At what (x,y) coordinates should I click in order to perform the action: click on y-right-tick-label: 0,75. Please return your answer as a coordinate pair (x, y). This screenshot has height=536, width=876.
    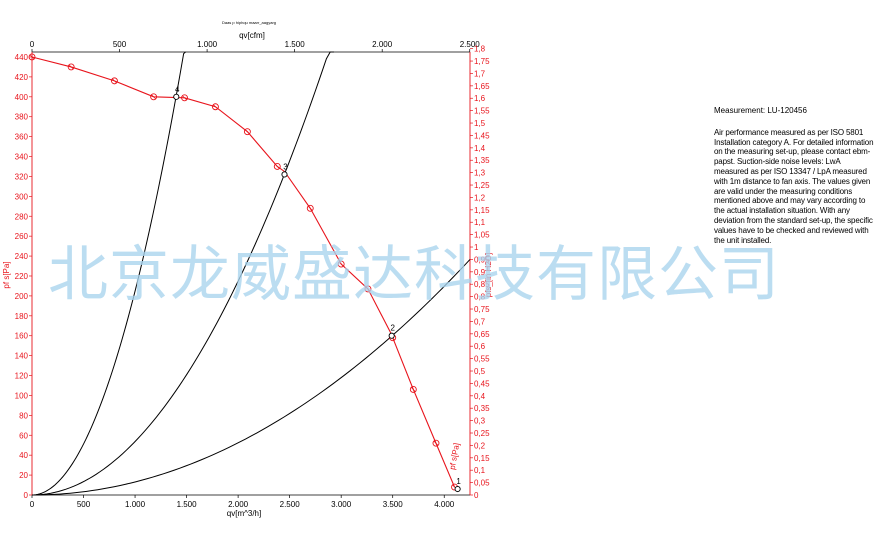
    Looking at the image, I should click on (482, 309).